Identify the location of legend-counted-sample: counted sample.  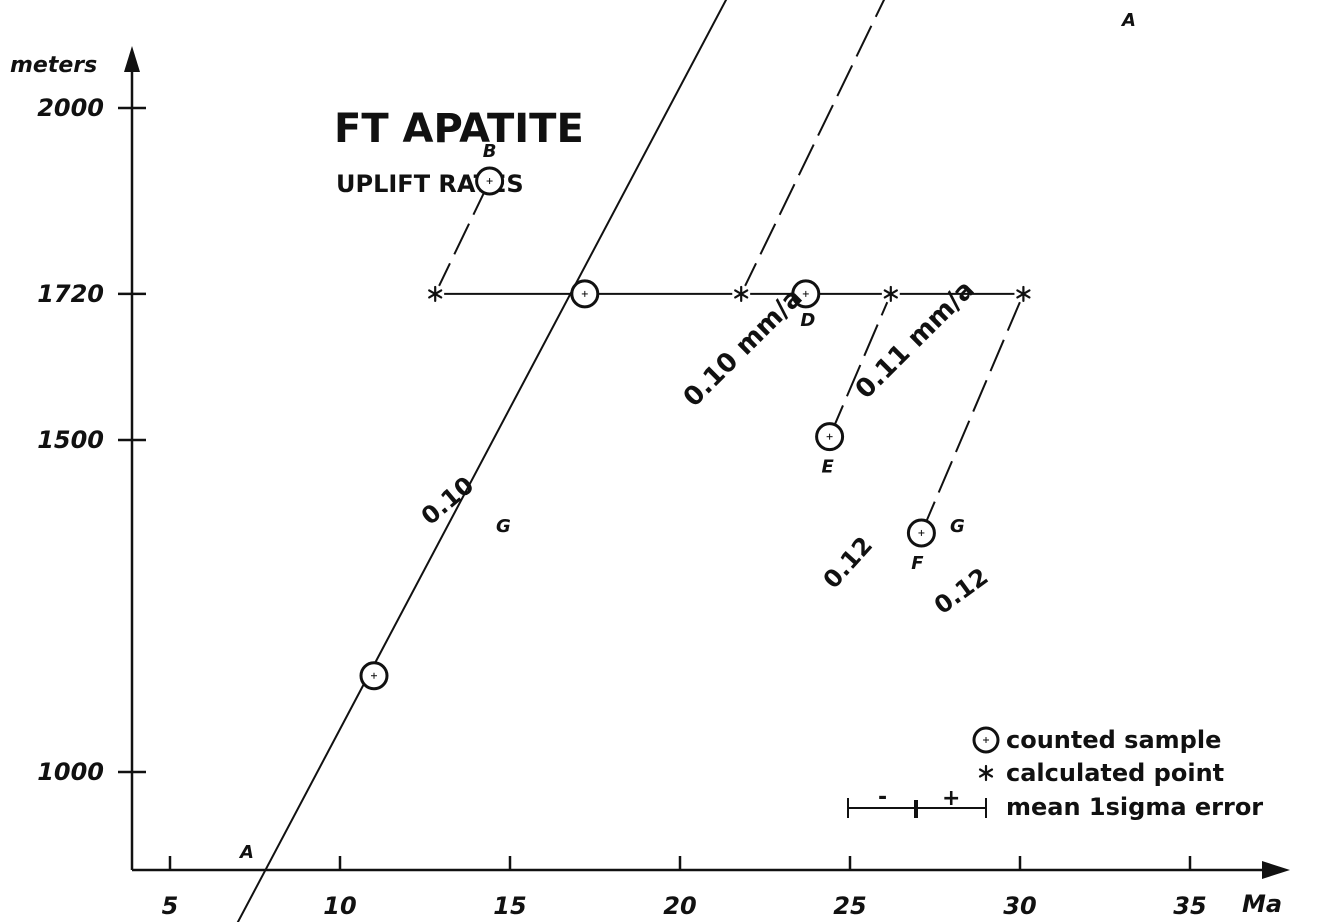
(1096, 740).